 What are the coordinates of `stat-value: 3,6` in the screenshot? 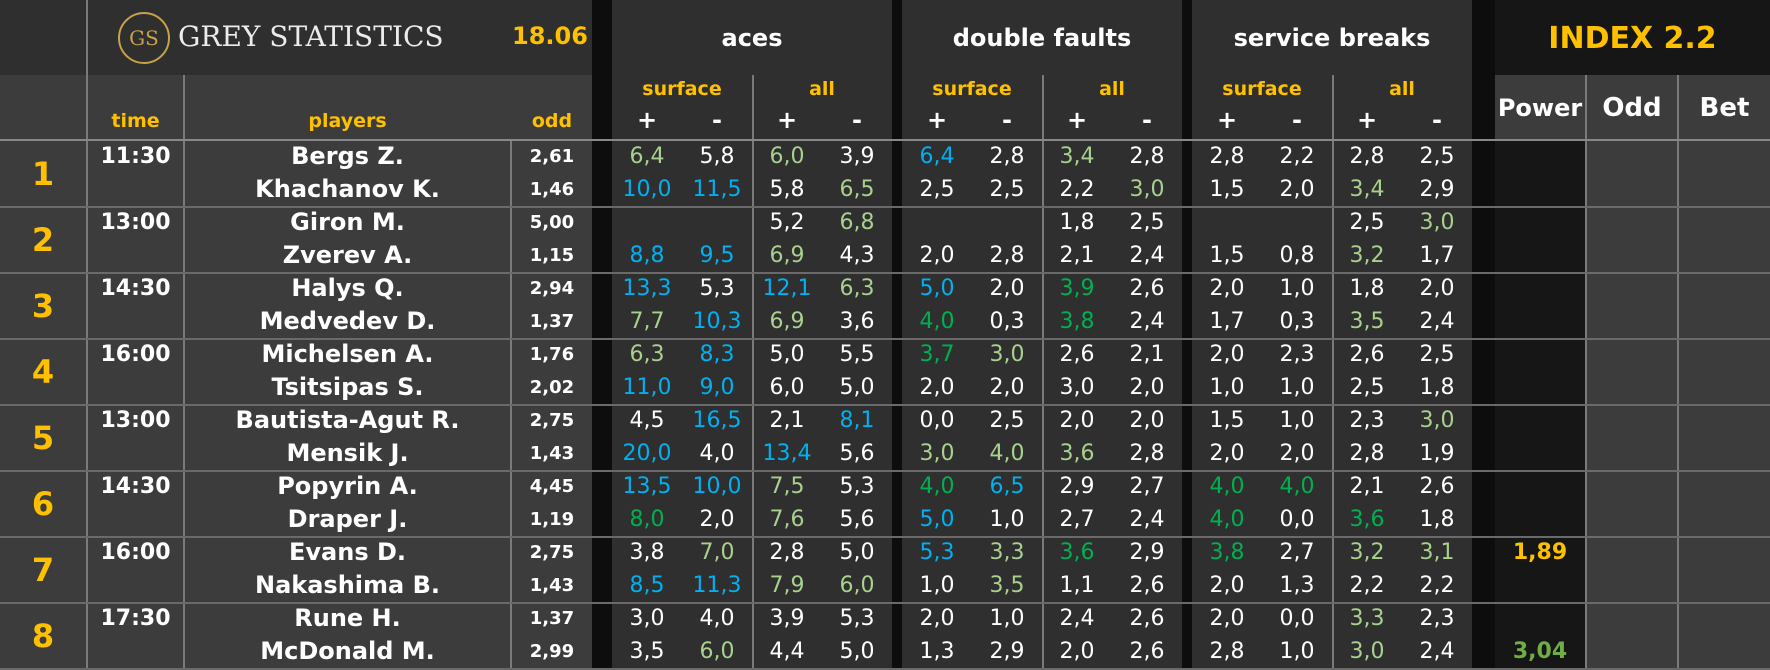 It's located at (857, 321).